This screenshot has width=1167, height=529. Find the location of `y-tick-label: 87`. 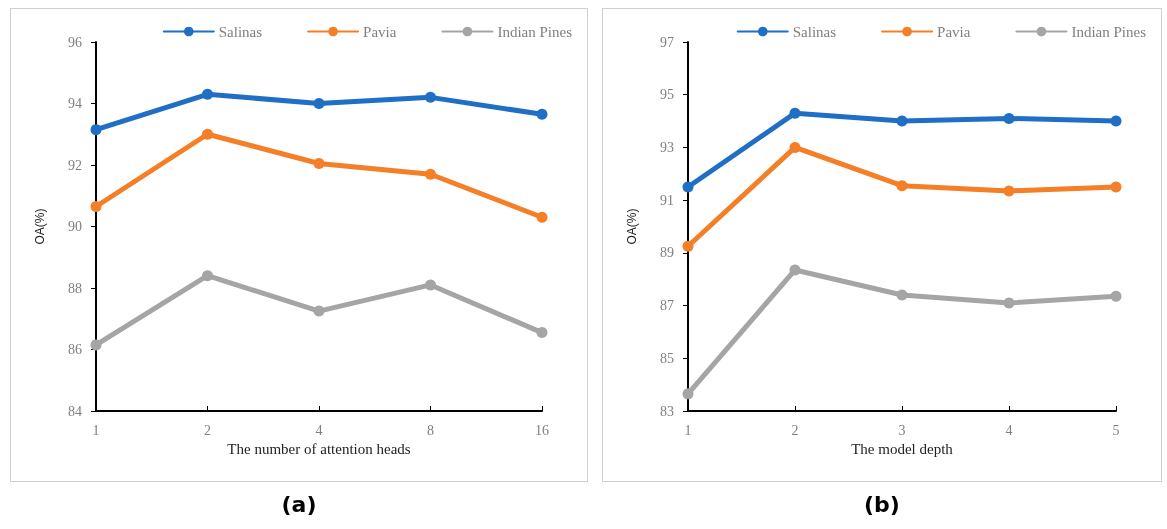

y-tick-label: 87 is located at coordinates (667, 306).